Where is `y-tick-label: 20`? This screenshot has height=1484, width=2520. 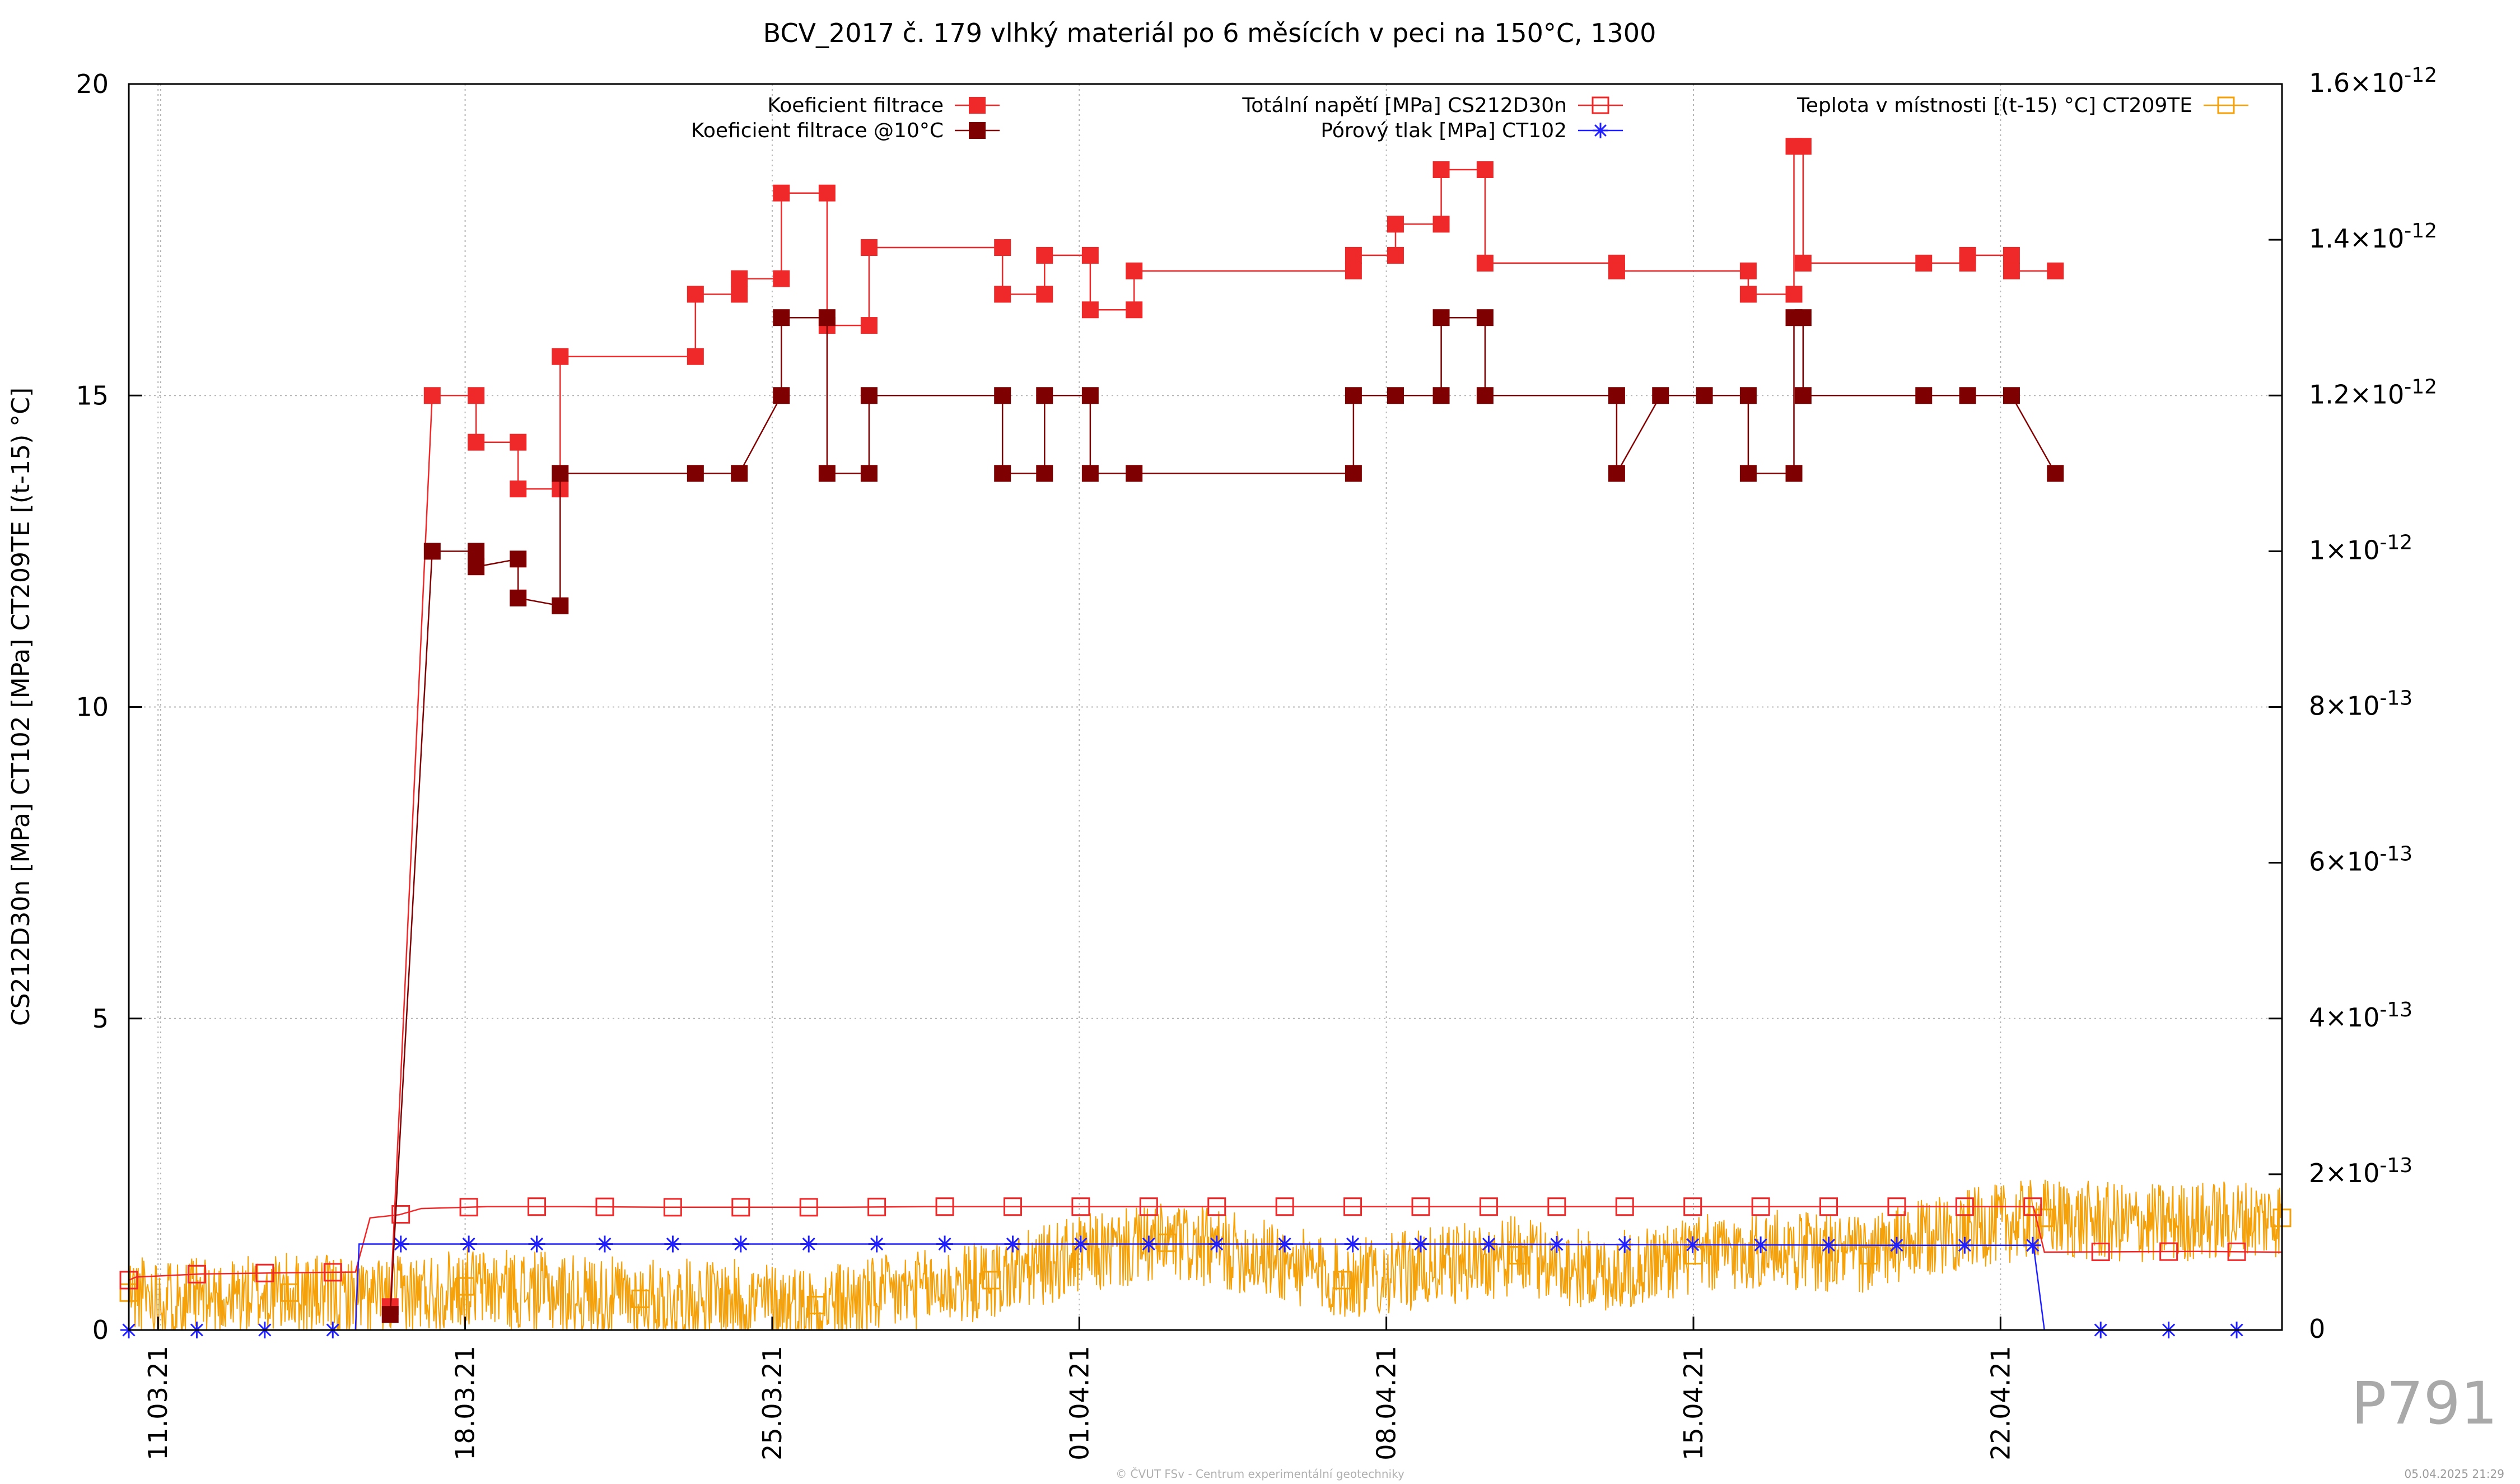 y-tick-label: 20 is located at coordinates (93, 84).